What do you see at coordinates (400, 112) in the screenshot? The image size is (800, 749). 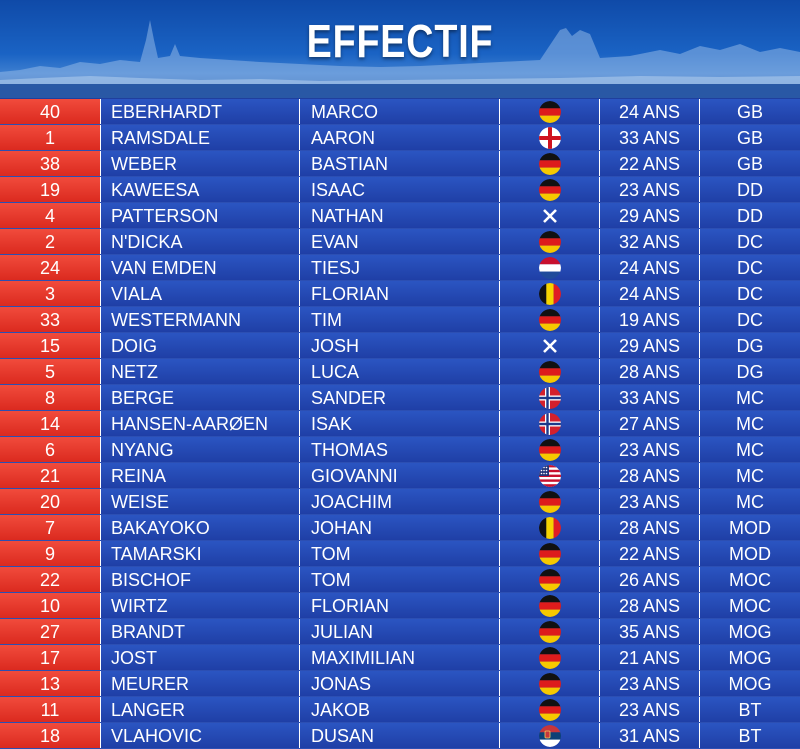 I see `player-row: 40 EBERHARDT MARCO 24 ANS GB` at bounding box center [400, 112].